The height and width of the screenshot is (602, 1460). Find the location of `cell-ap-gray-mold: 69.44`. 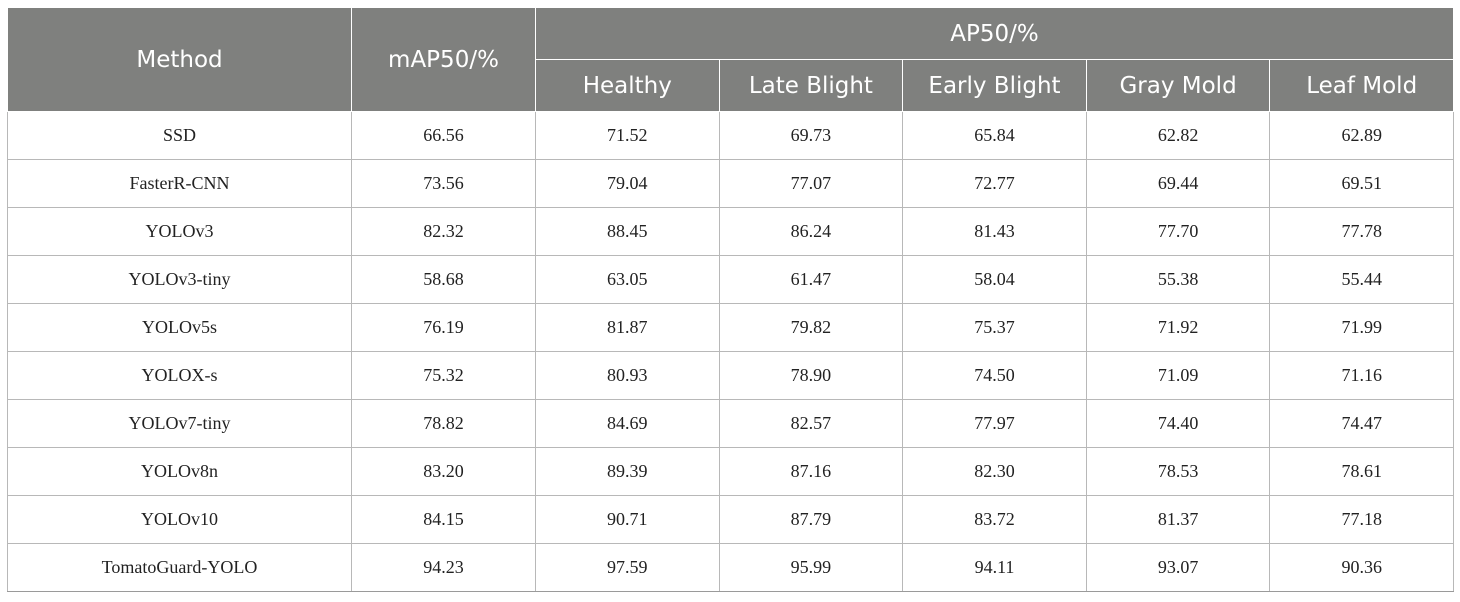

cell-ap-gray-mold: 69.44 is located at coordinates (1178, 183).